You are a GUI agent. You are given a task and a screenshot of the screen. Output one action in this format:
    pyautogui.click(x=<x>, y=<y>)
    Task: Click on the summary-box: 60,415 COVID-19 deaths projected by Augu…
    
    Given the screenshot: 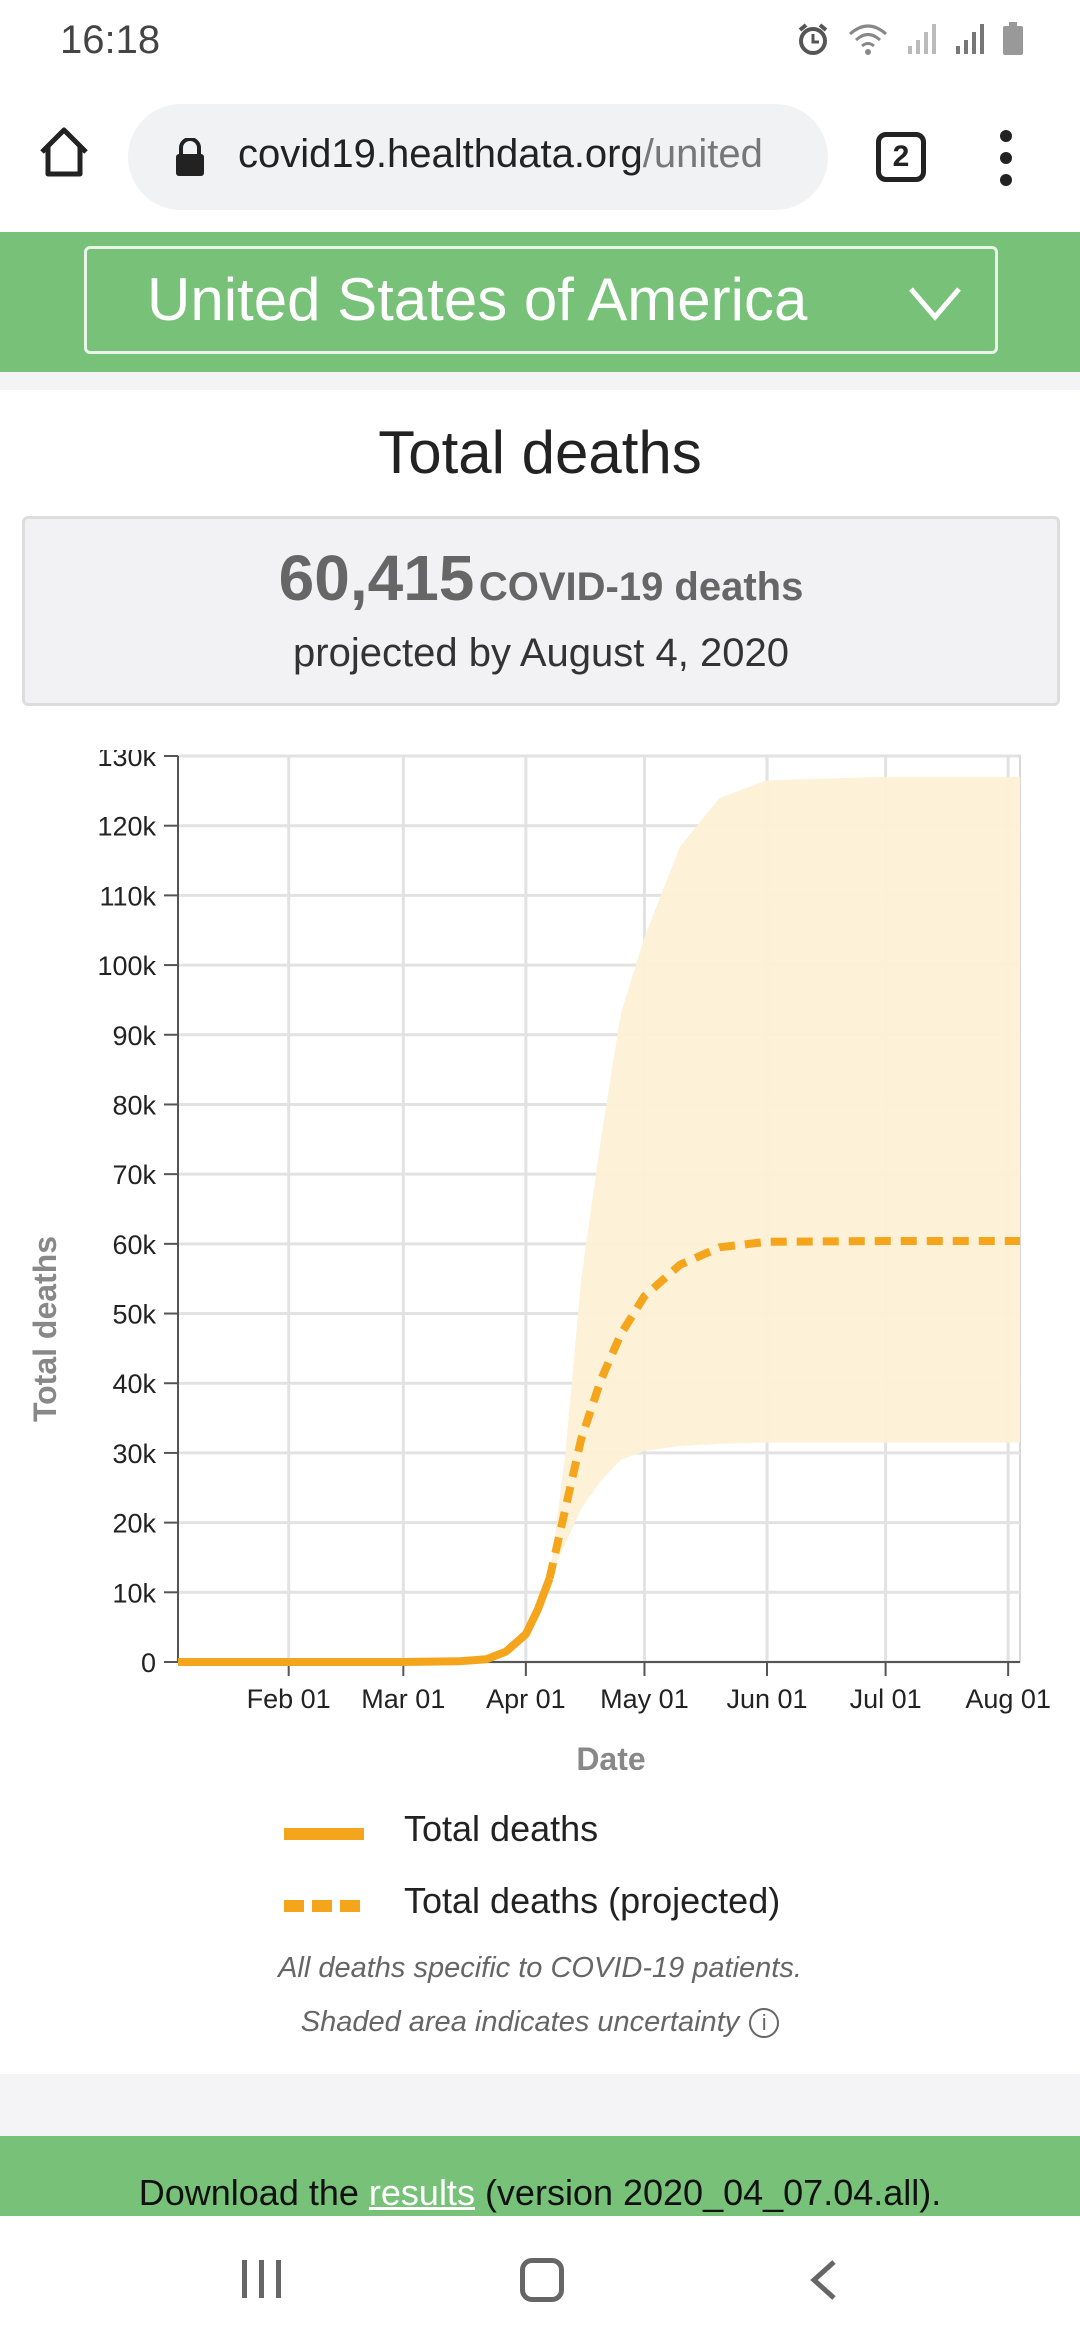 What is the action you would take?
    pyautogui.click(x=541, y=611)
    